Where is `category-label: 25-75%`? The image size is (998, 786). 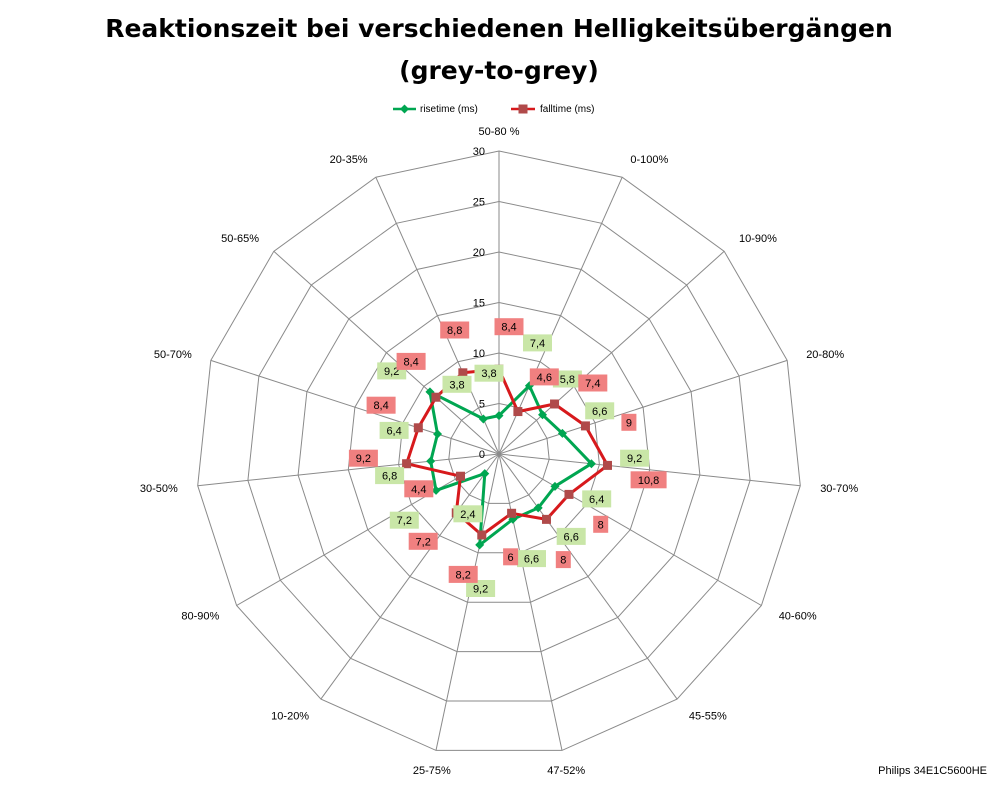 category-label: 25-75% is located at coordinates (432, 771).